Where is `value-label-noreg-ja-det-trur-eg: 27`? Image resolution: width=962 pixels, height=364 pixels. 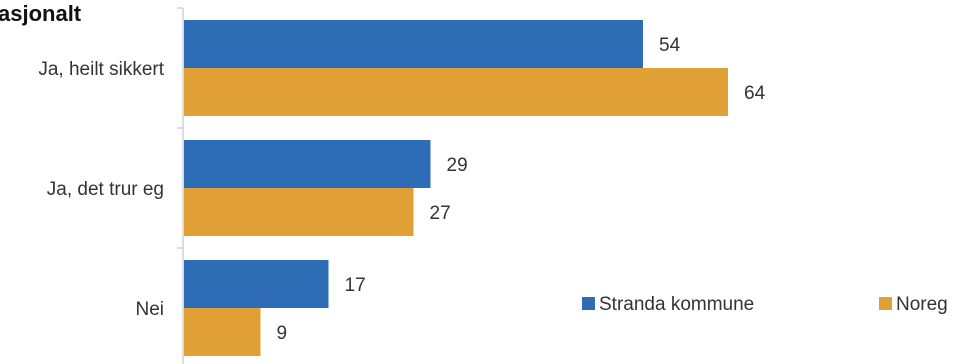 value-label-noreg-ja-det-trur-eg: 27 is located at coordinates (440, 213).